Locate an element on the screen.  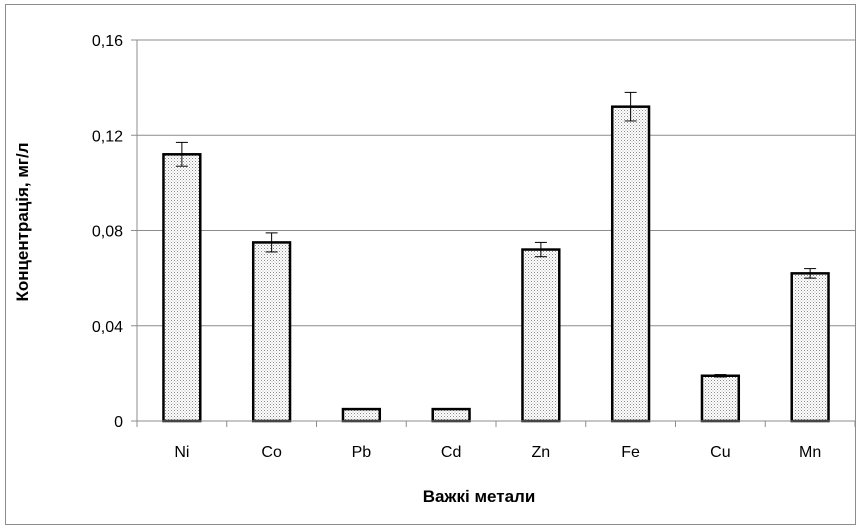
x-tick-label: Ni is located at coordinates (181, 452).